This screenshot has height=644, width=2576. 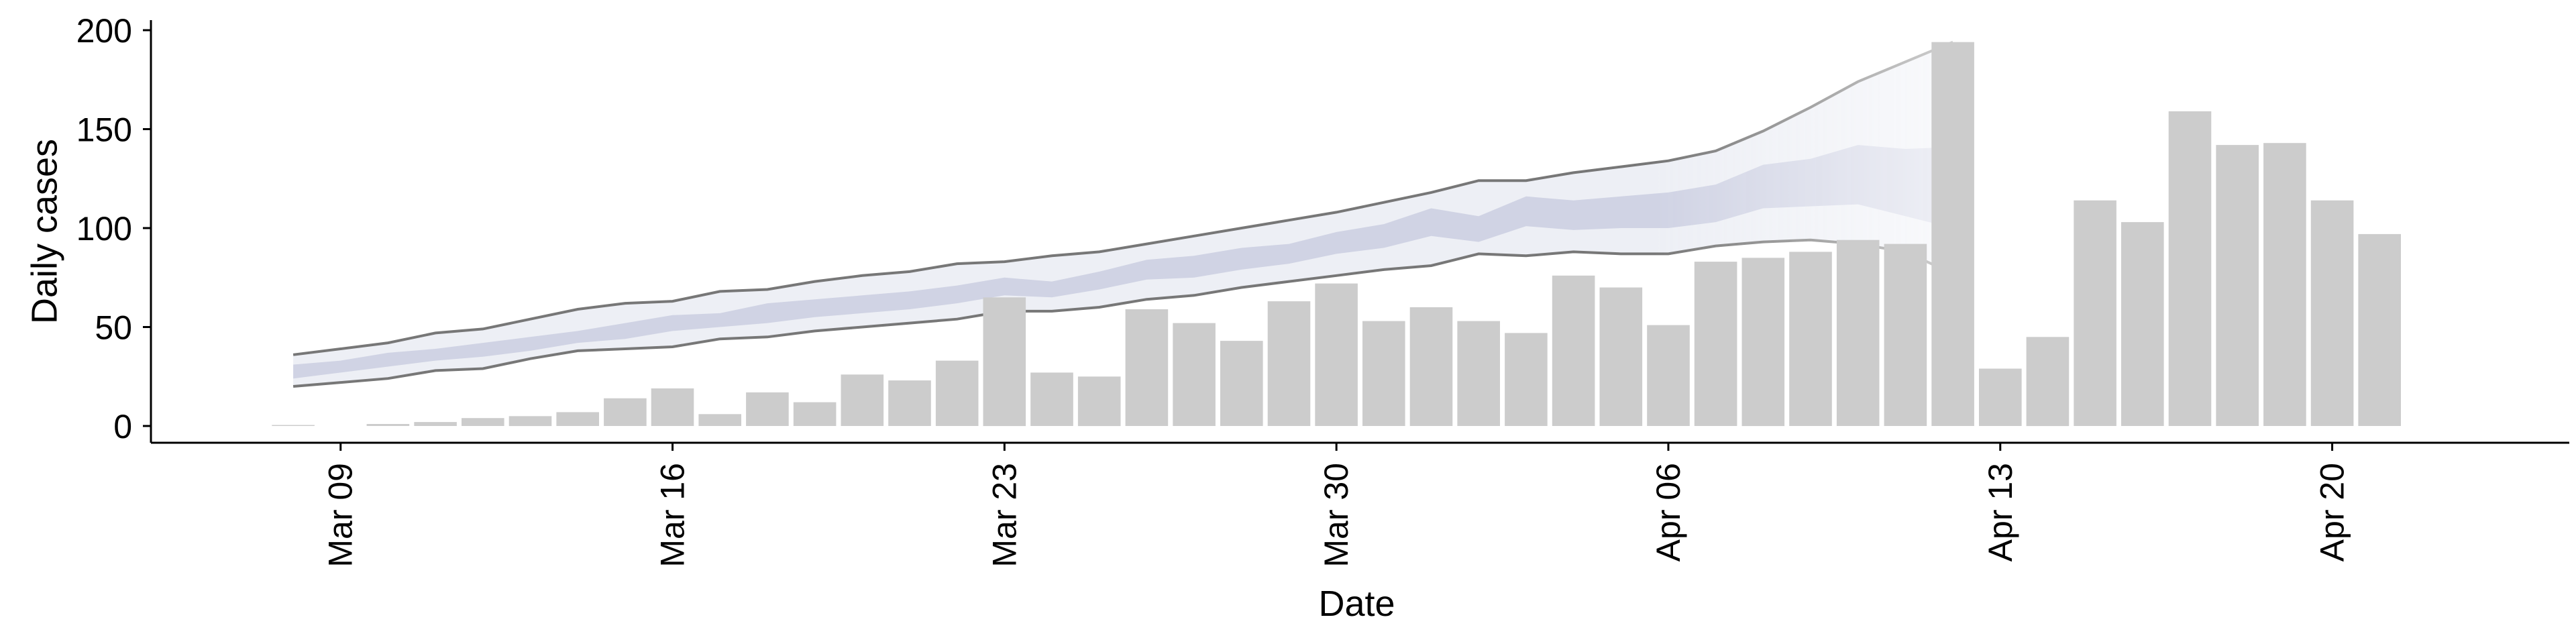 What do you see at coordinates (122, 426) in the screenshot?
I see `y-tick-label: 0` at bounding box center [122, 426].